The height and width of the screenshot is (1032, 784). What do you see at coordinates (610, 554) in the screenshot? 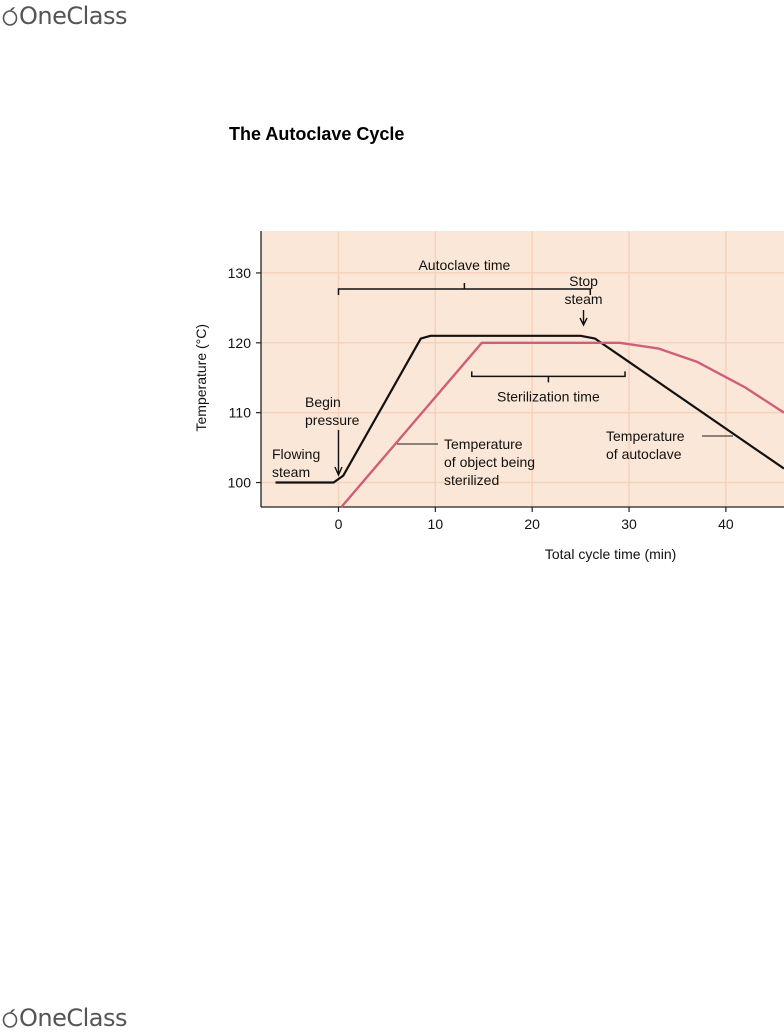
I see `x-axis-label: Total cycle time (min)` at bounding box center [610, 554].